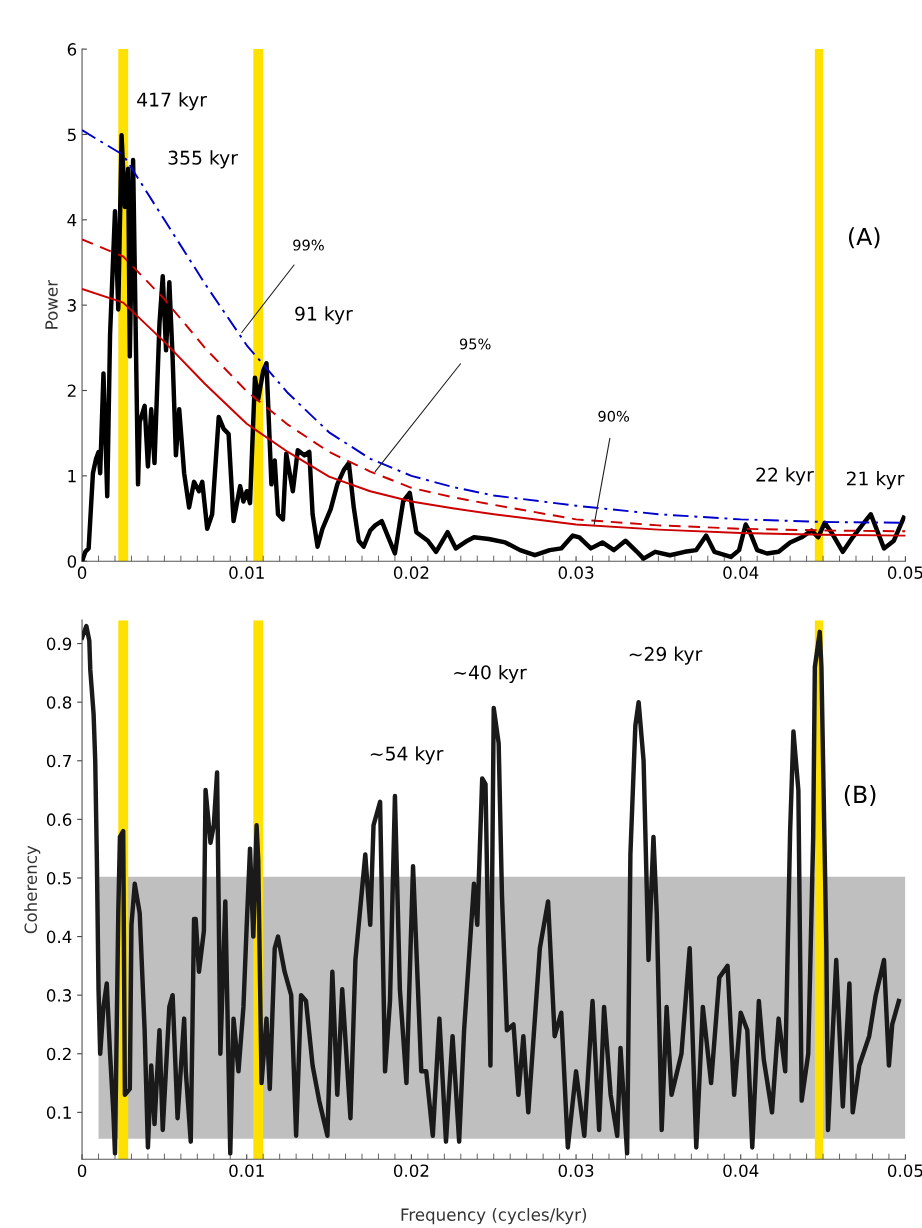  Describe the element at coordinates (494, 1216) in the screenshot. I see `x-axis-title: Frequency (cycles/kyr)` at that location.